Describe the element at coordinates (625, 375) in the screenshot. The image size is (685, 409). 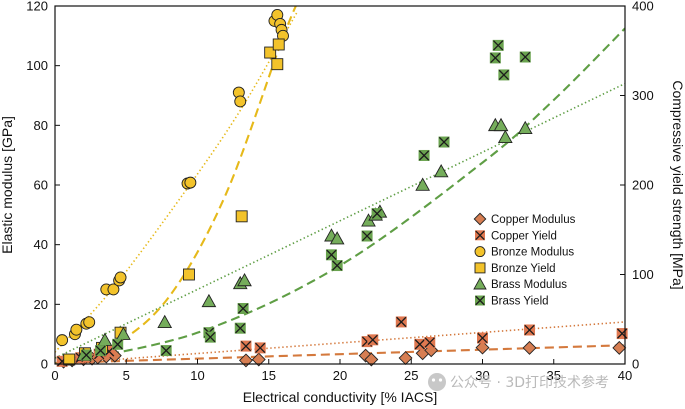
I see `x-tick-label: 40` at that location.